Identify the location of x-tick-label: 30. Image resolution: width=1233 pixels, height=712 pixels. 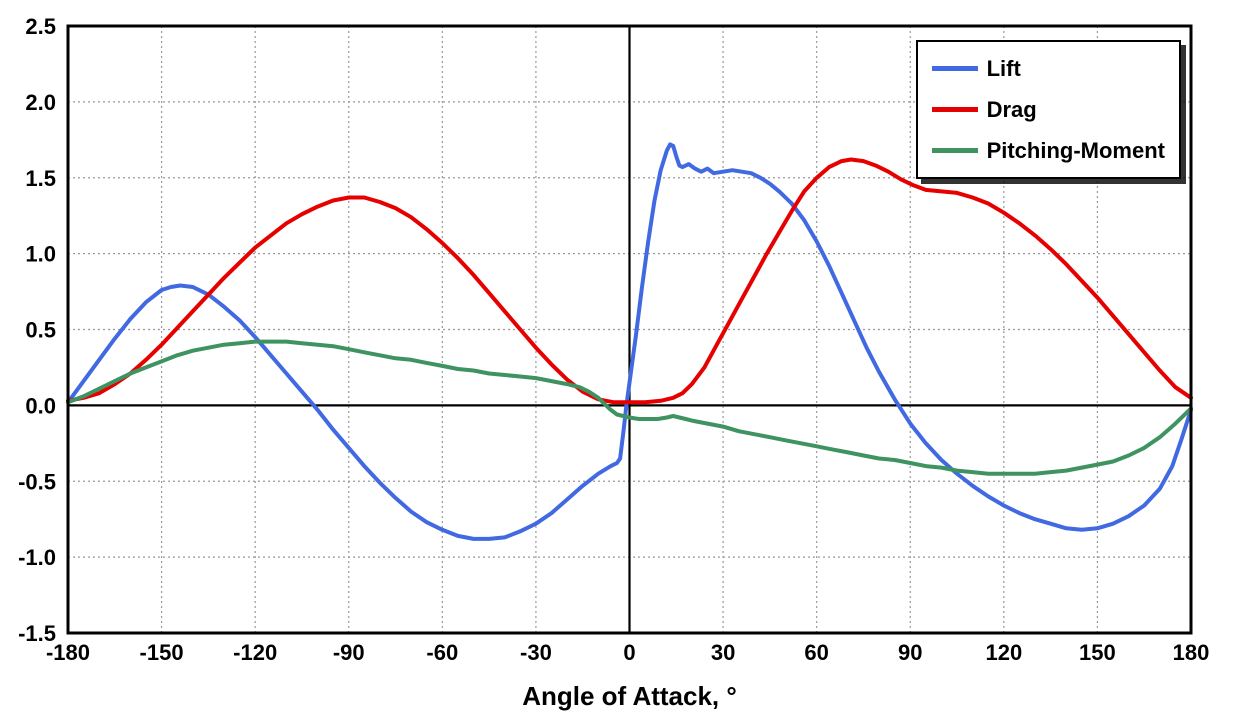
(723, 652).